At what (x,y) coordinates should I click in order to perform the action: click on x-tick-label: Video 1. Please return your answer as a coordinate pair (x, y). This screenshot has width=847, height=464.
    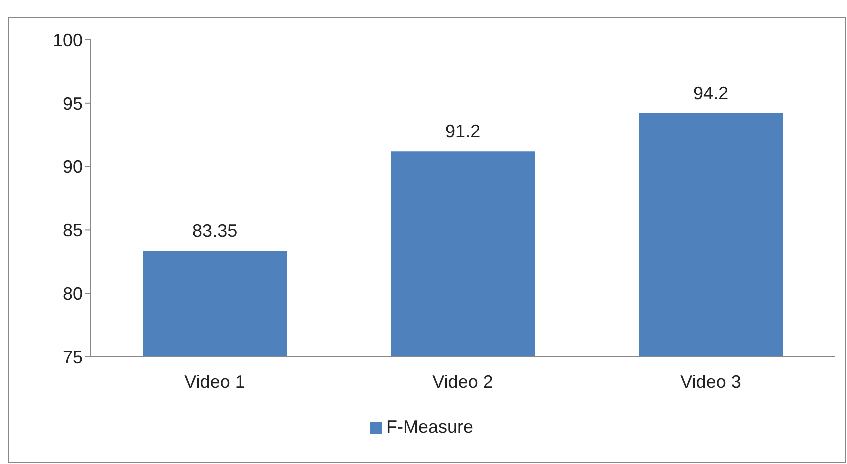
    Looking at the image, I should click on (215, 382).